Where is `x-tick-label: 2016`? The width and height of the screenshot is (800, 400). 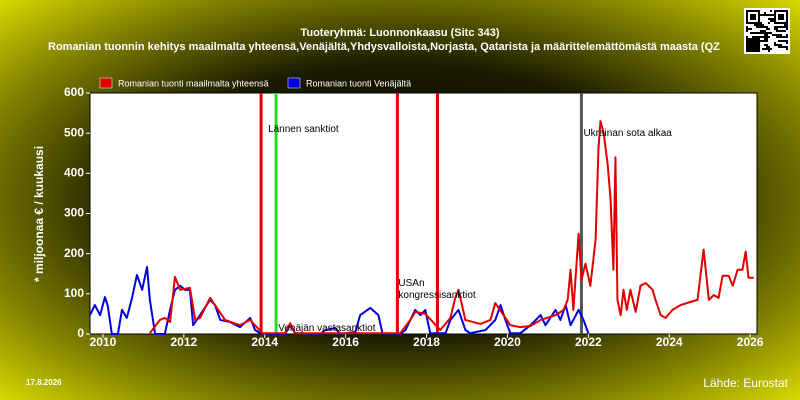
x-tick-label: 2016 is located at coordinates (345, 342).